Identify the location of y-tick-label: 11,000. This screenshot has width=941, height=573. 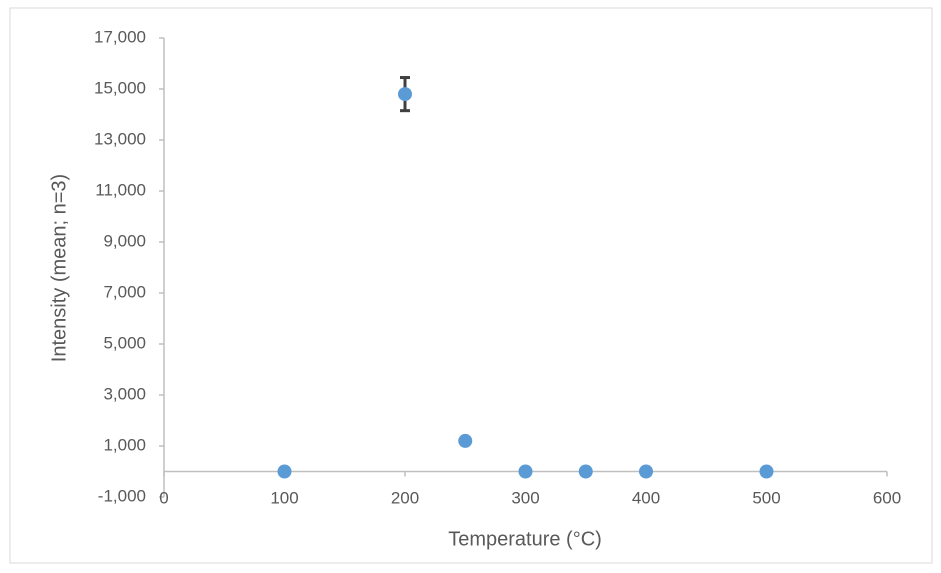
(120, 189).